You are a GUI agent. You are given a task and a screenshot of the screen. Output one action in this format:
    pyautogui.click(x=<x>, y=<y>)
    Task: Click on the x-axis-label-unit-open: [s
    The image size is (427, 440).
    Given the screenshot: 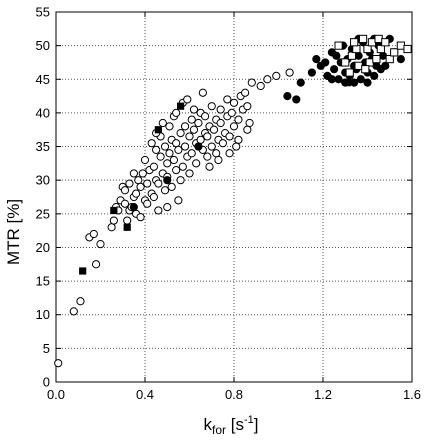 What is the action you would take?
    pyautogui.click(x=235, y=424)
    